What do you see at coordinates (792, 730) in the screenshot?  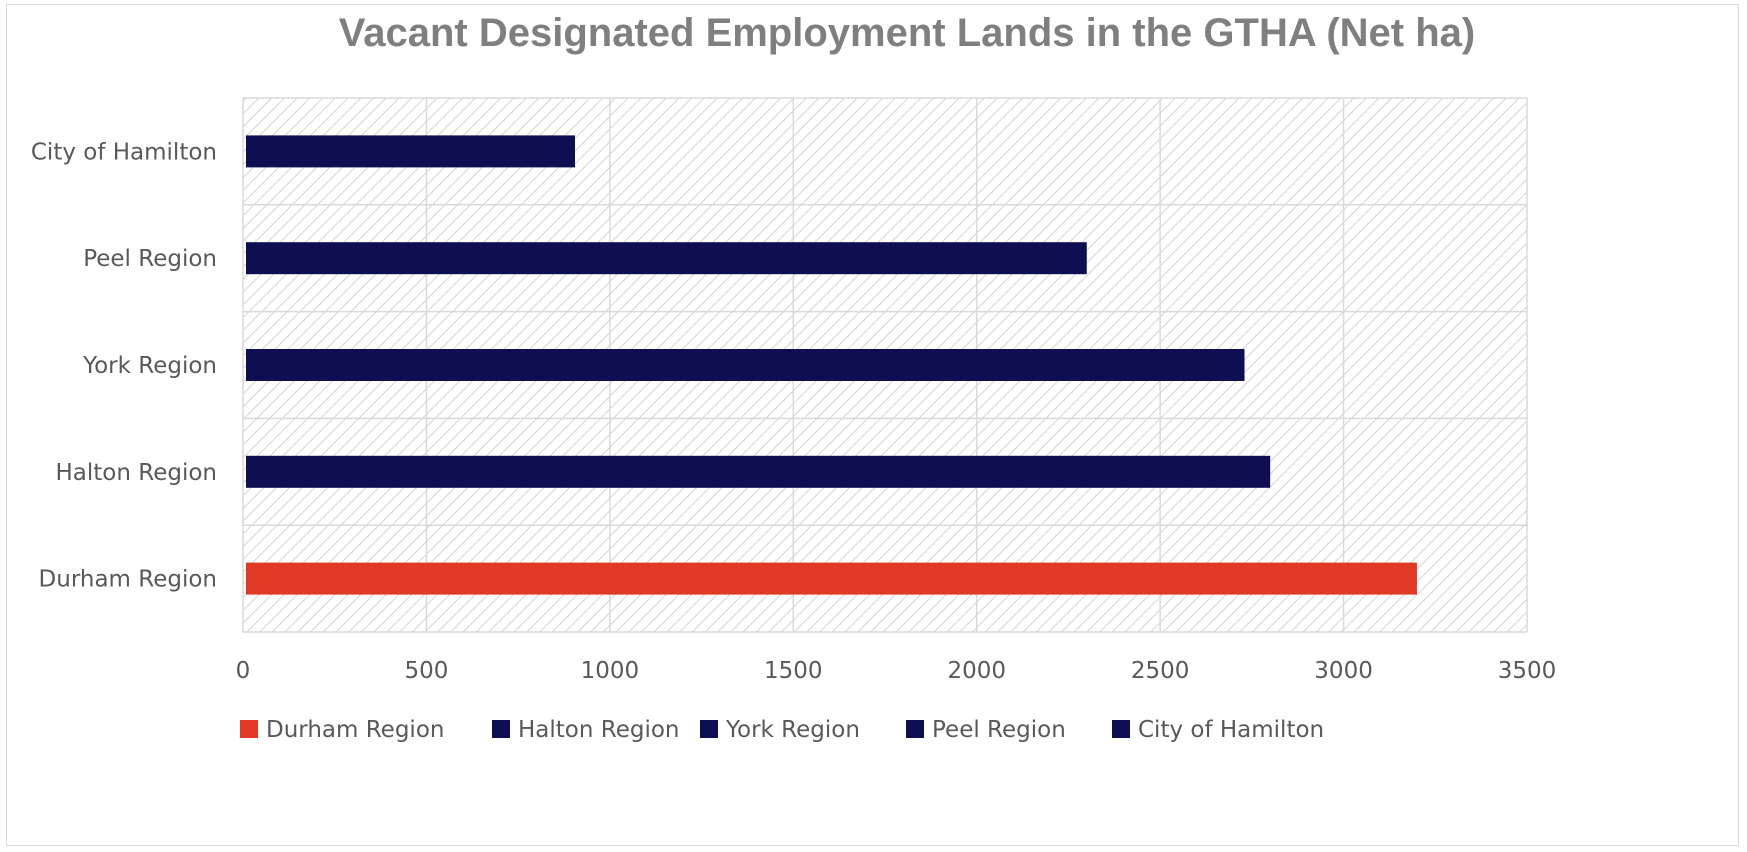 I see `legend-label-york-region: York Region` at bounding box center [792, 730].